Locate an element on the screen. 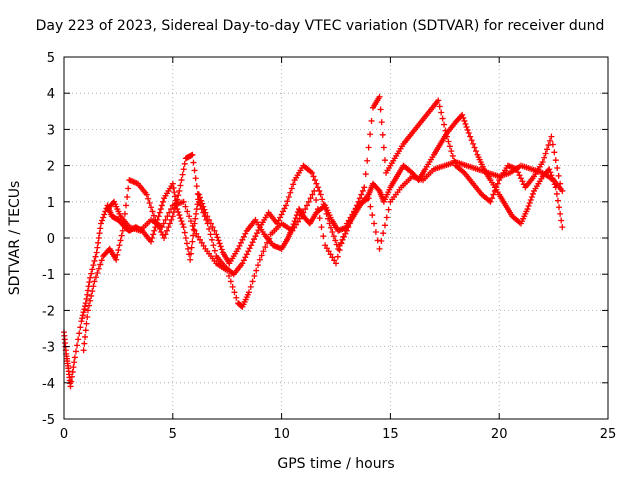 Image resolution: width=640 pixels, height=480 pixels. y-tick-label: 0 is located at coordinates (51, 239).